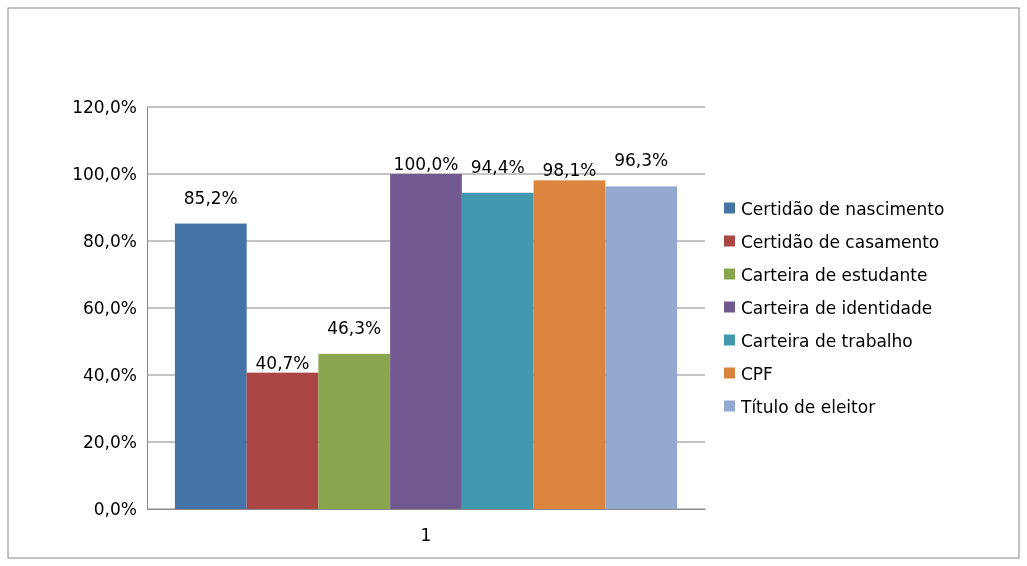 Image resolution: width=1027 pixels, height=566 pixels. Describe the element at coordinates (104, 106) in the screenshot. I see `y-tick-label: 120,0%` at that location.